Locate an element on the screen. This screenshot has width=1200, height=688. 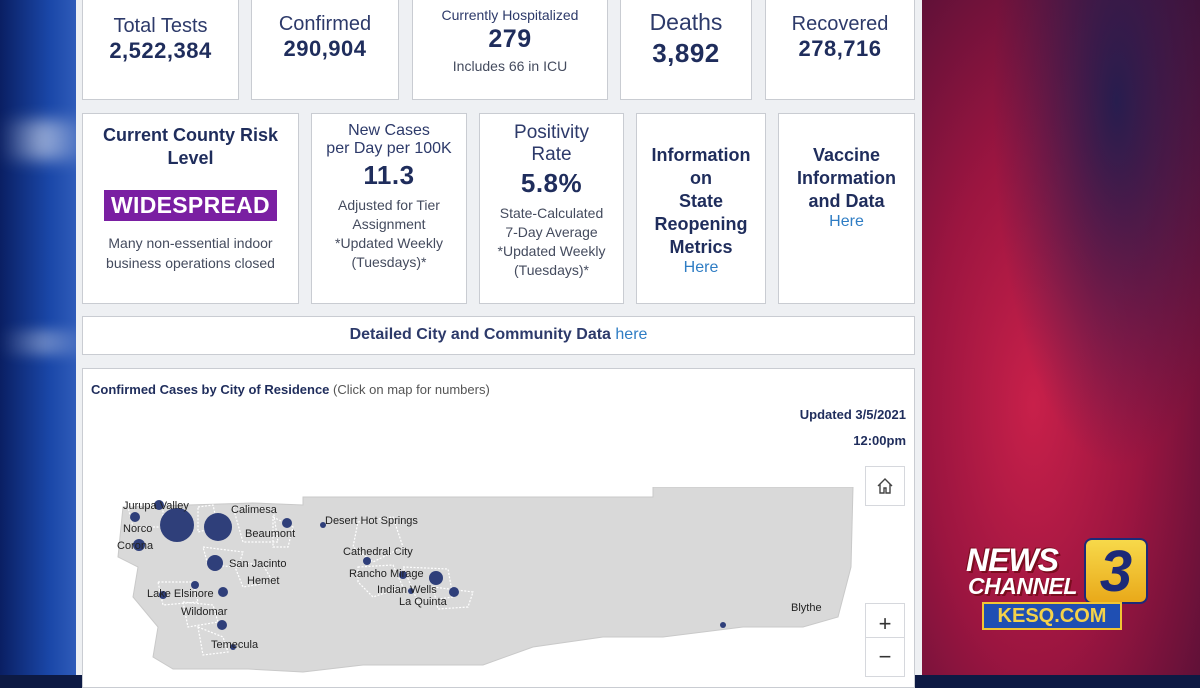
city-label: Beaumont is located at coordinates (270, 534).